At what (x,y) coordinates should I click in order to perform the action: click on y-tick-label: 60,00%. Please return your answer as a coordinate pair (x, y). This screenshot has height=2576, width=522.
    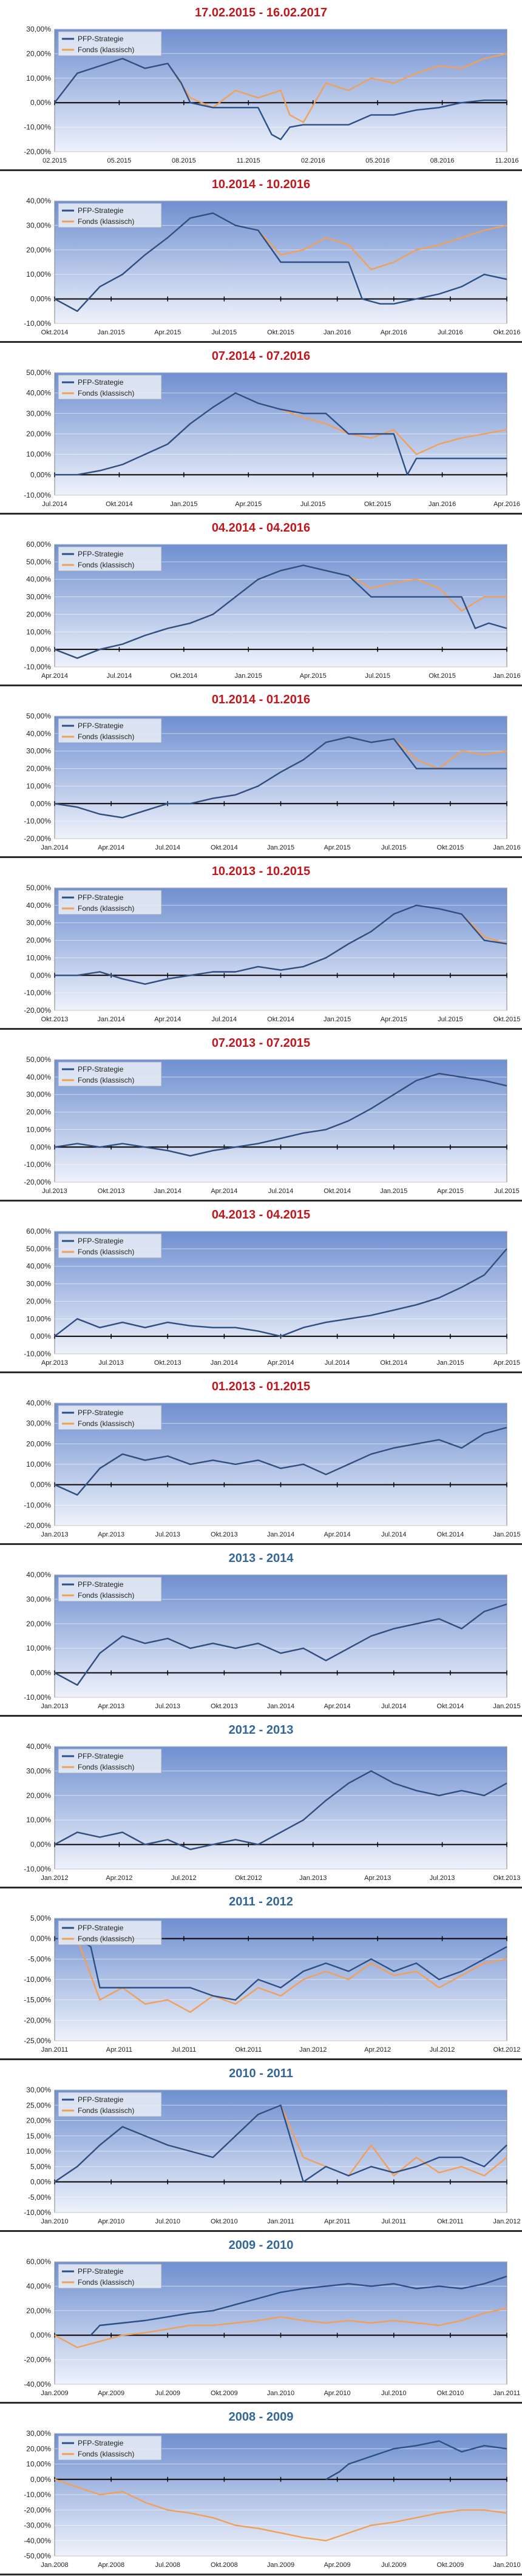
    Looking at the image, I should click on (38, 2261).